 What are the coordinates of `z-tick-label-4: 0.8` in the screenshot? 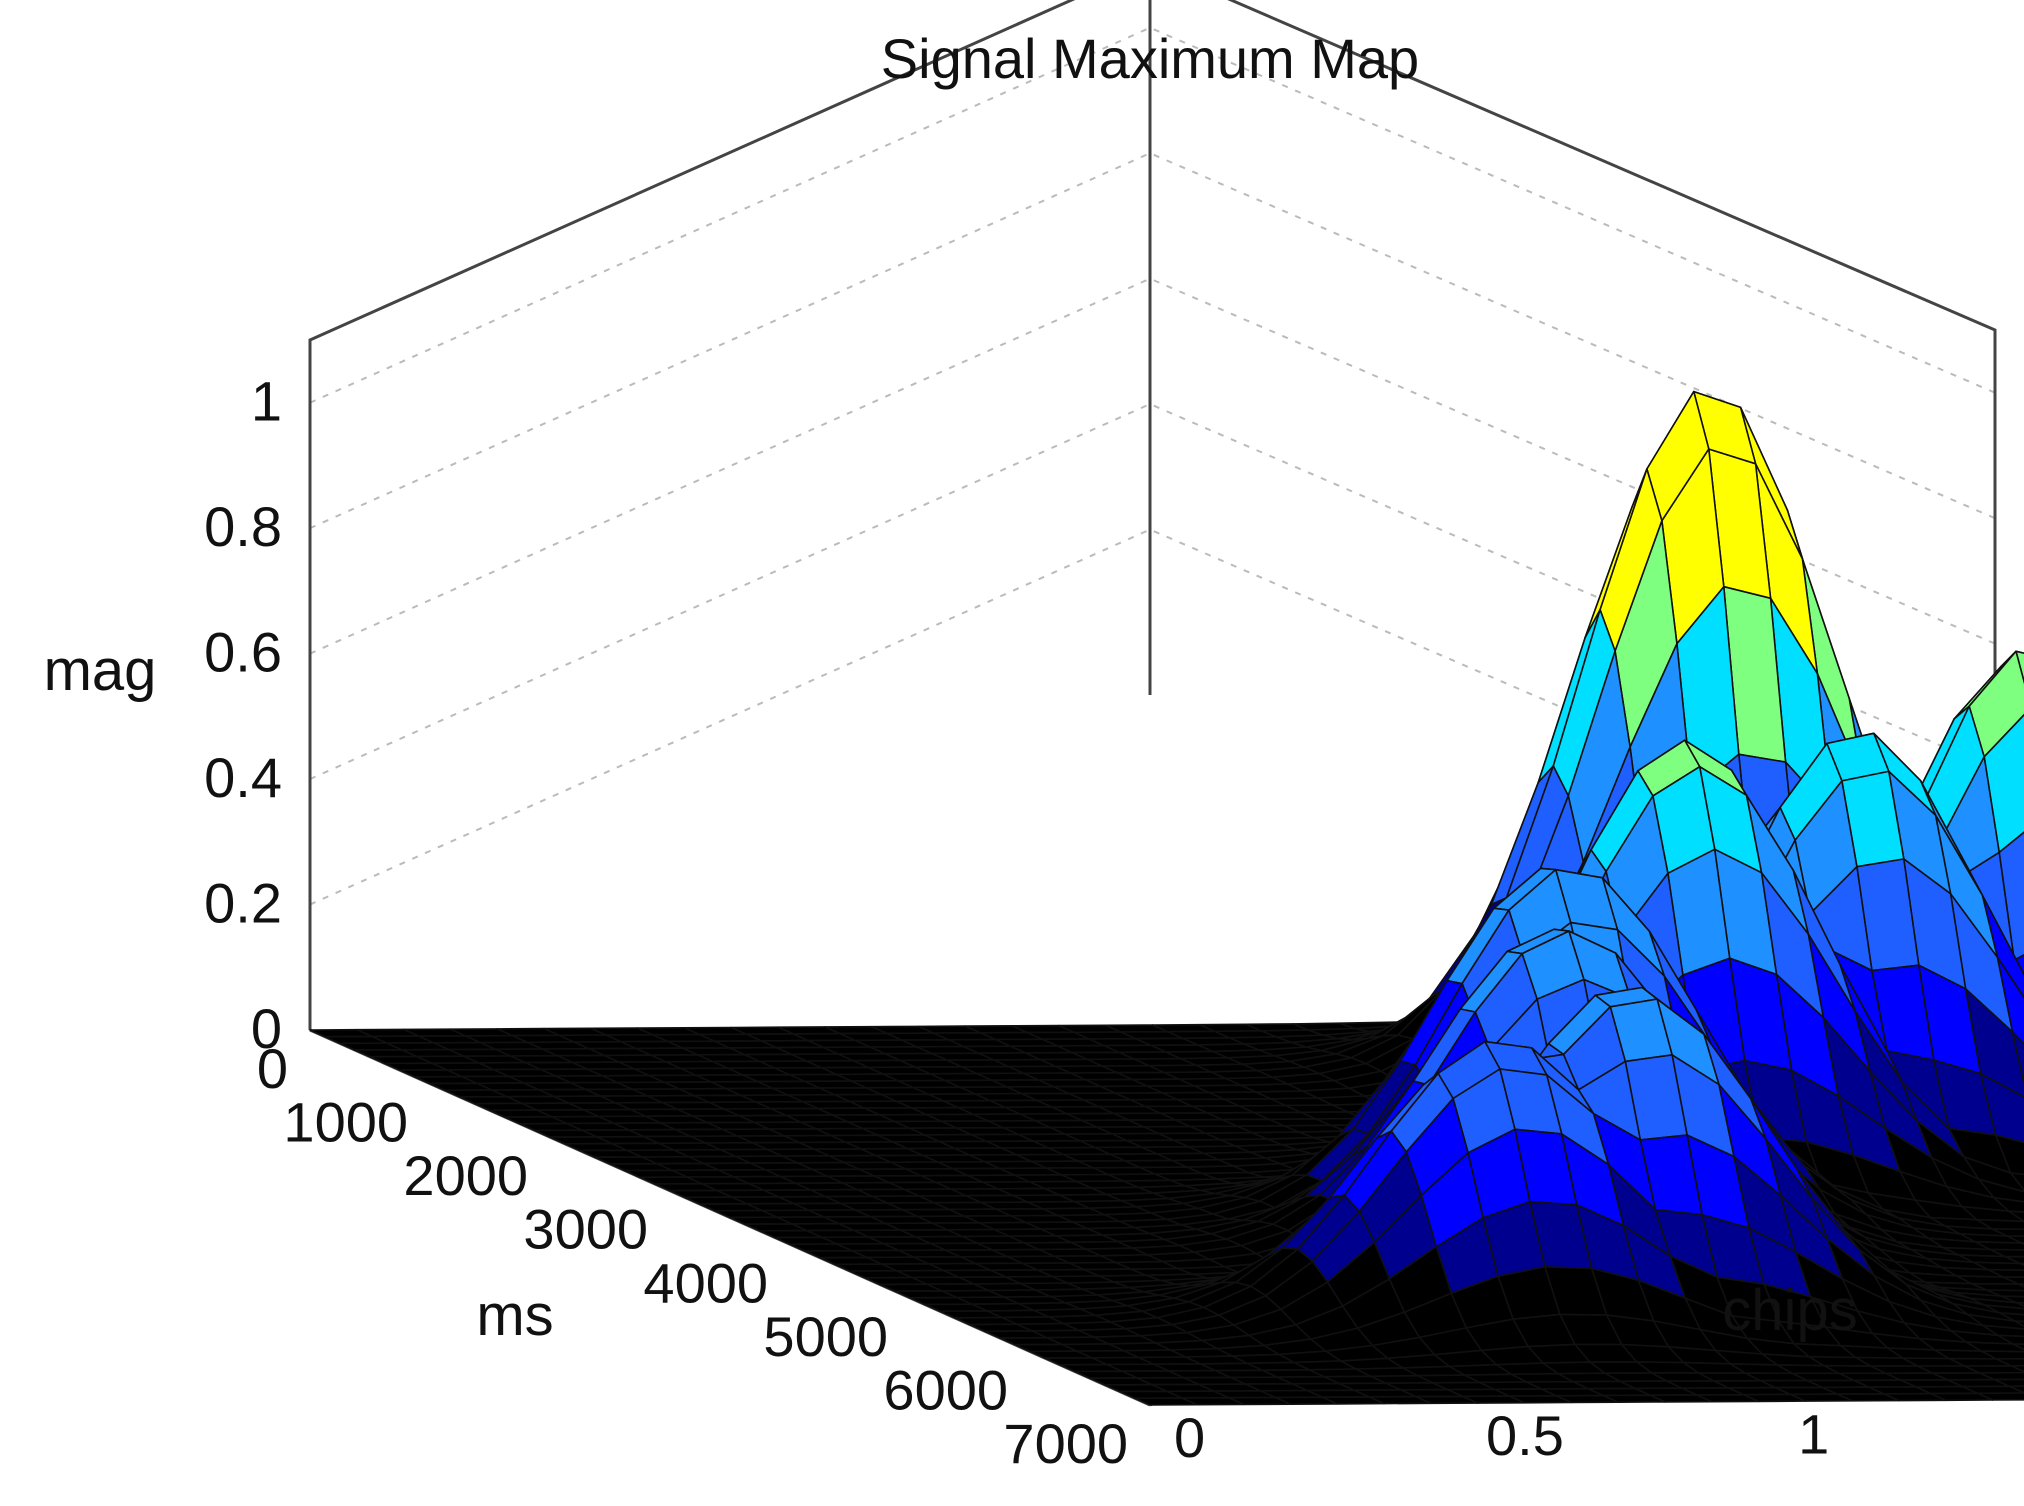 It's located at (243, 526).